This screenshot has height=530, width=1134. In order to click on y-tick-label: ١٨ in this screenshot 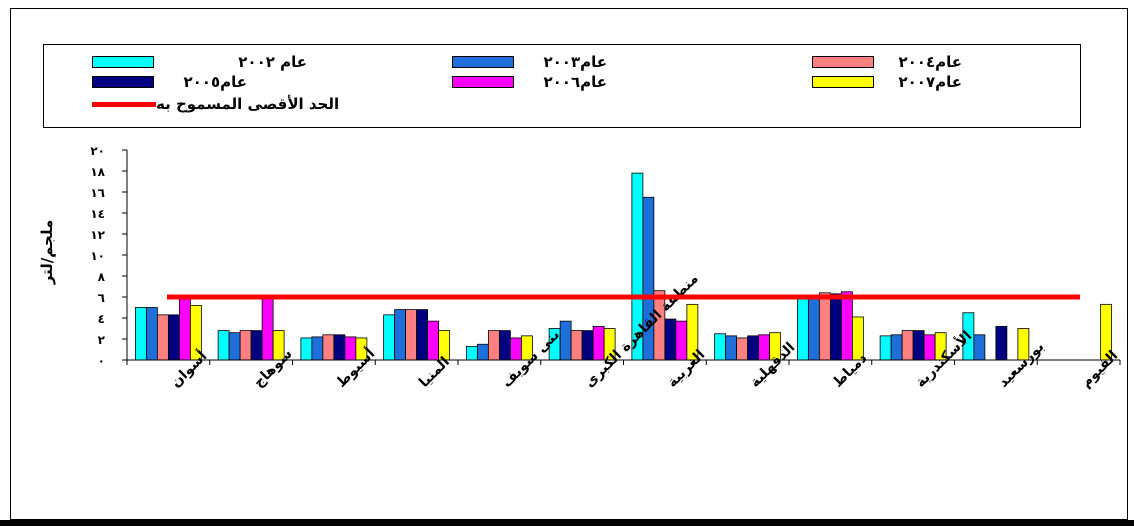, I will do `click(97, 172)`.